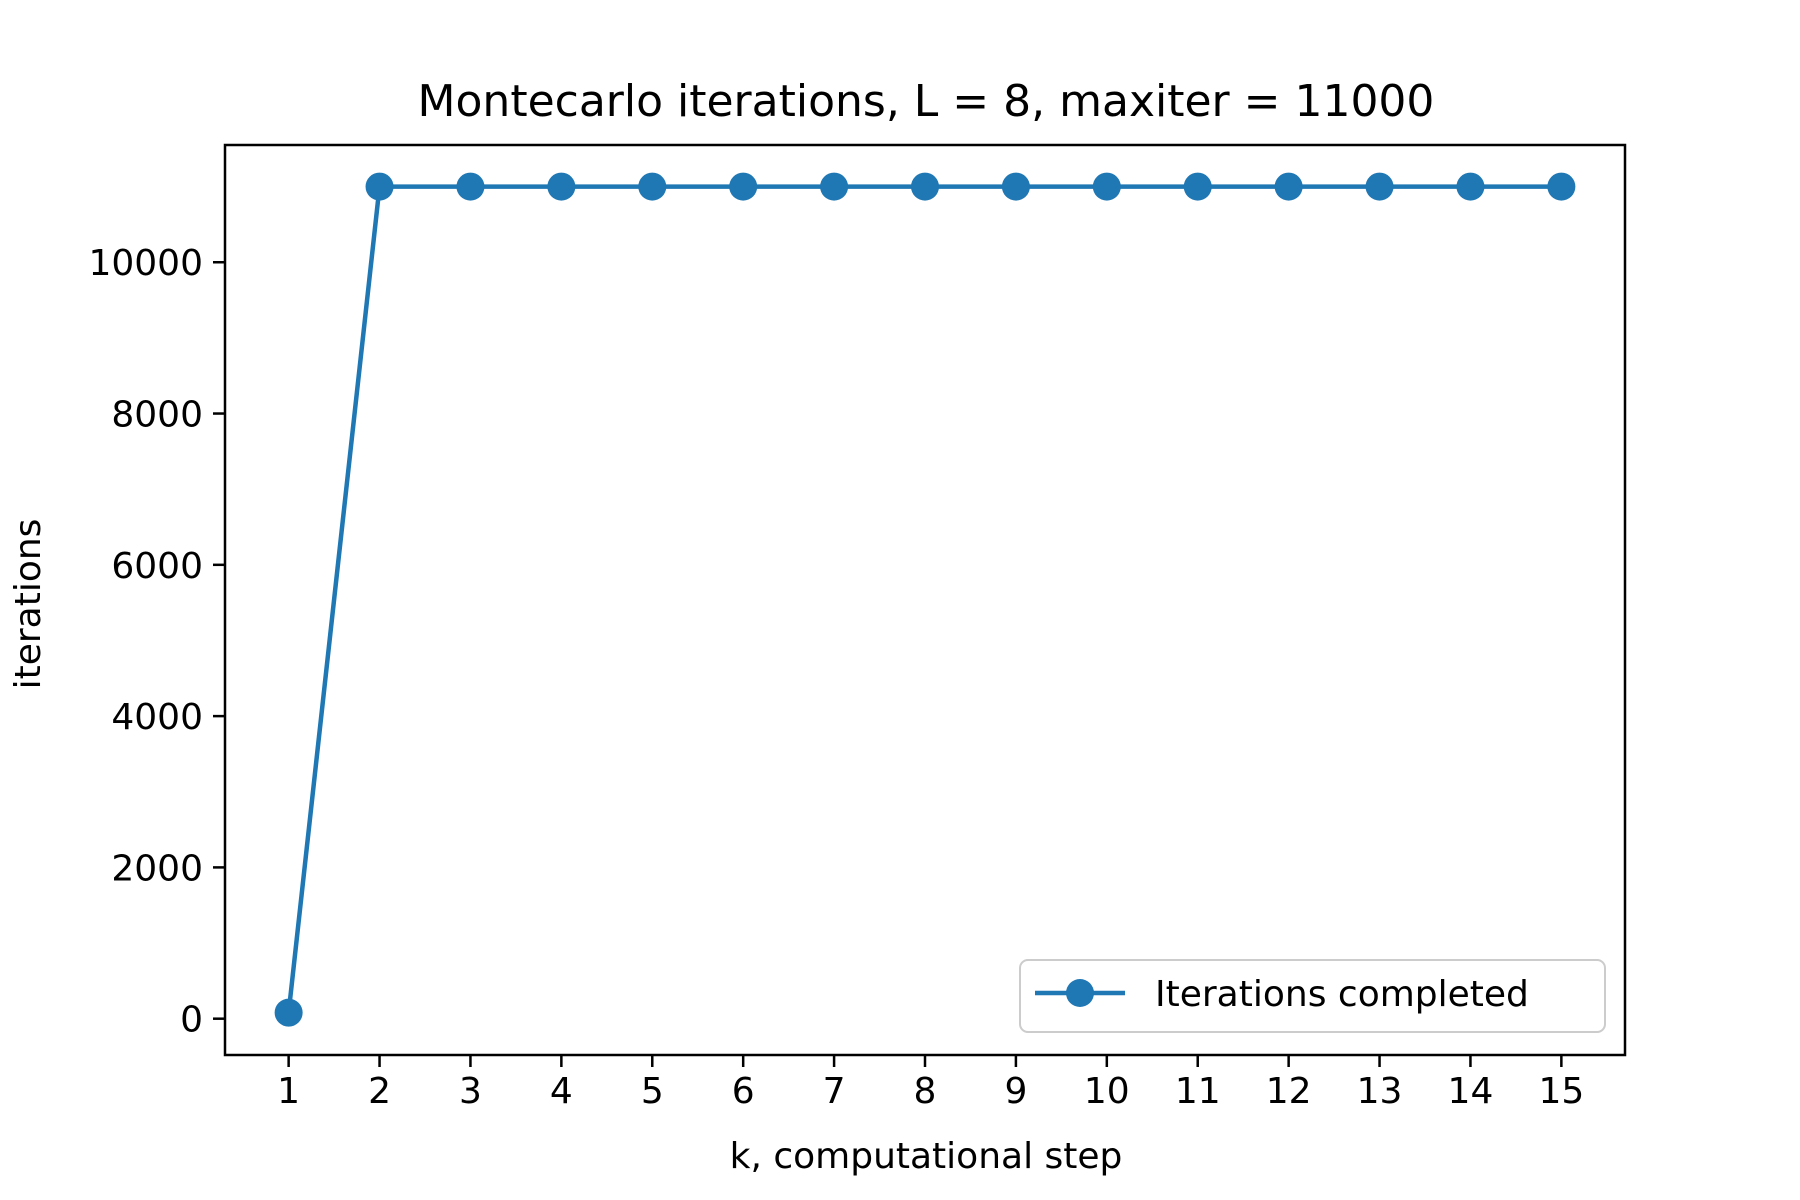 The height and width of the screenshot is (1200, 1800). What do you see at coordinates (926, 1156) in the screenshot?
I see `x-axis-label: k, computational step` at bounding box center [926, 1156].